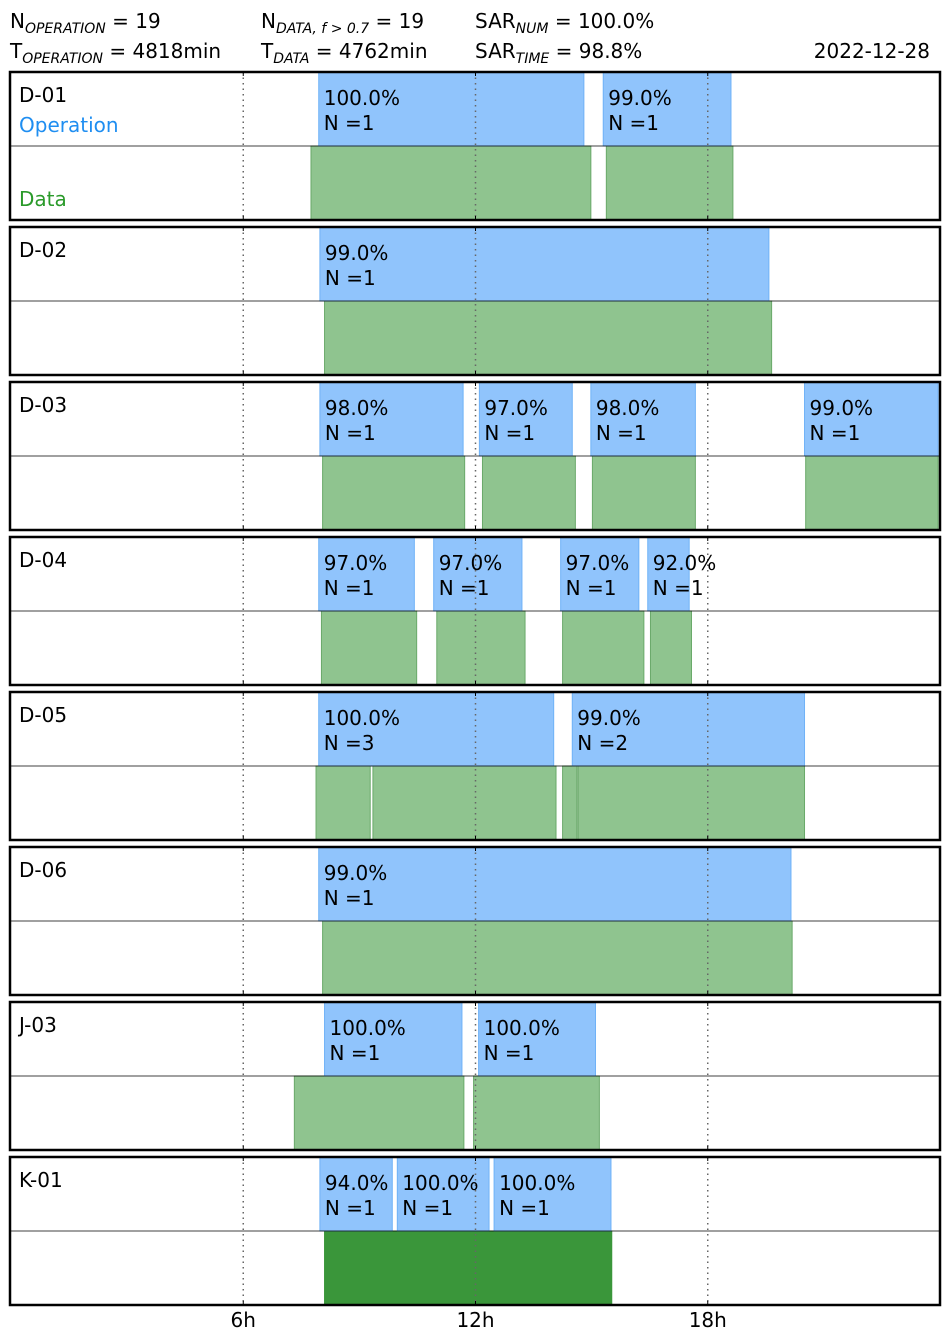 Image resolution: width=950 pixels, height=1339 pixels. What do you see at coordinates (558, 53) in the screenshot?
I see `sar-time-stat: SARTIME = 98.8%` at bounding box center [558, 53].